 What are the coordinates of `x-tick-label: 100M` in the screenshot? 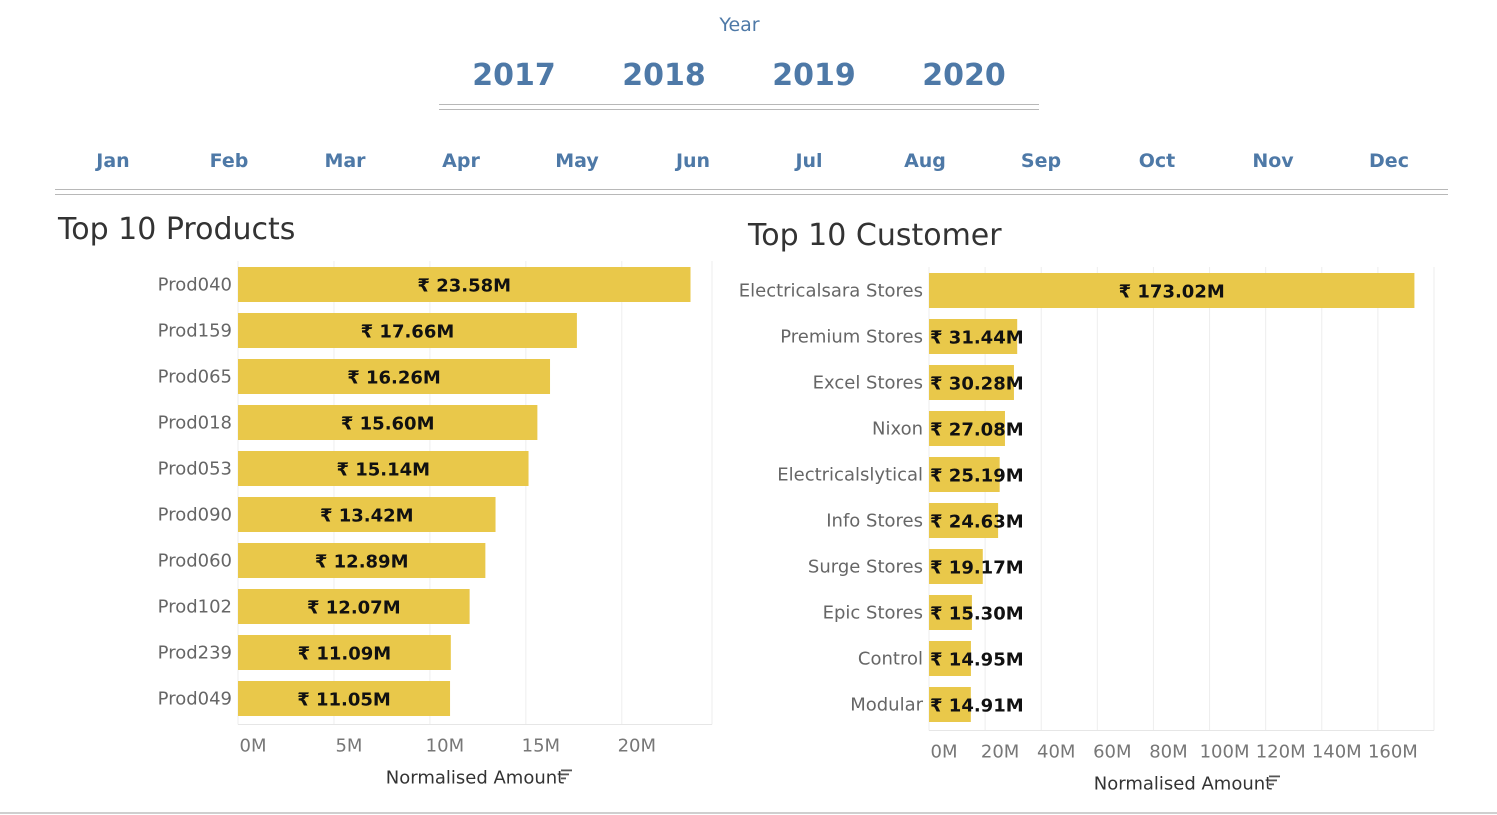 It's located at (1225, 752).